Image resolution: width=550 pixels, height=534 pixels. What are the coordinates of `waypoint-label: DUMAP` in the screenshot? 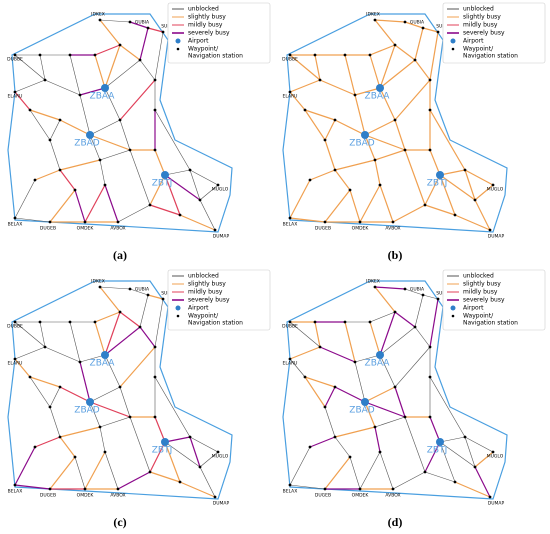 It's located at (221, 237).